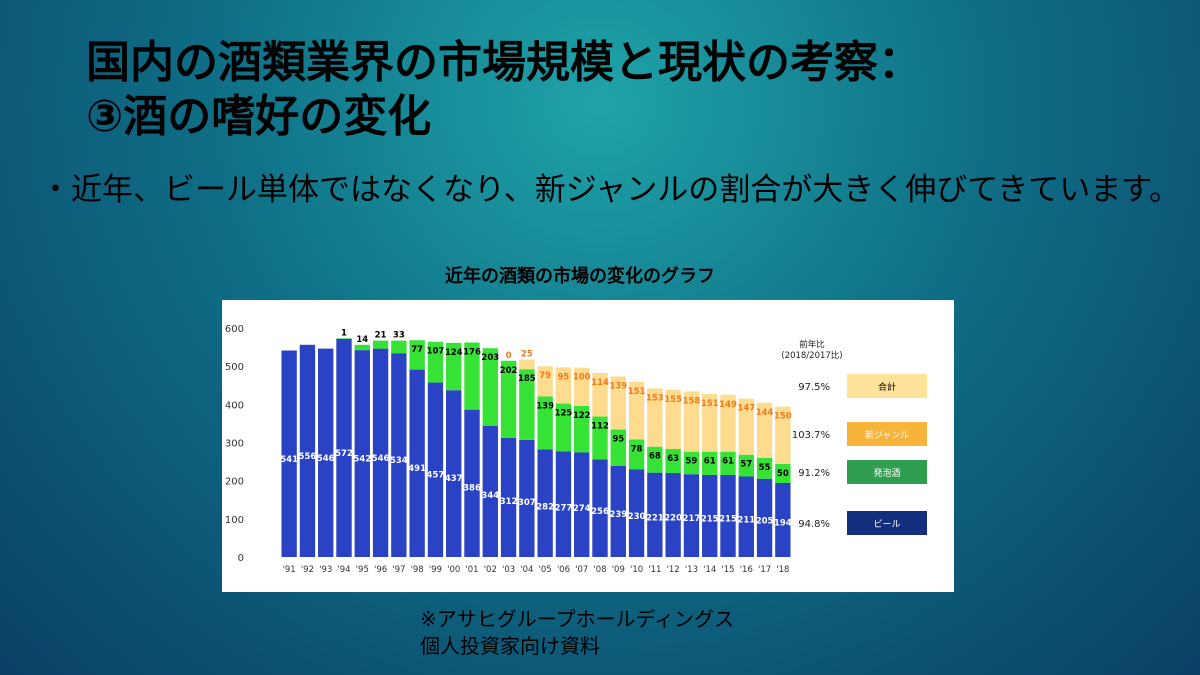 This screenshot has height=675, width=1200. Describe the element at coordinates (325, 570) in the screenshot. I see `x-tick-label: '93` at that location.